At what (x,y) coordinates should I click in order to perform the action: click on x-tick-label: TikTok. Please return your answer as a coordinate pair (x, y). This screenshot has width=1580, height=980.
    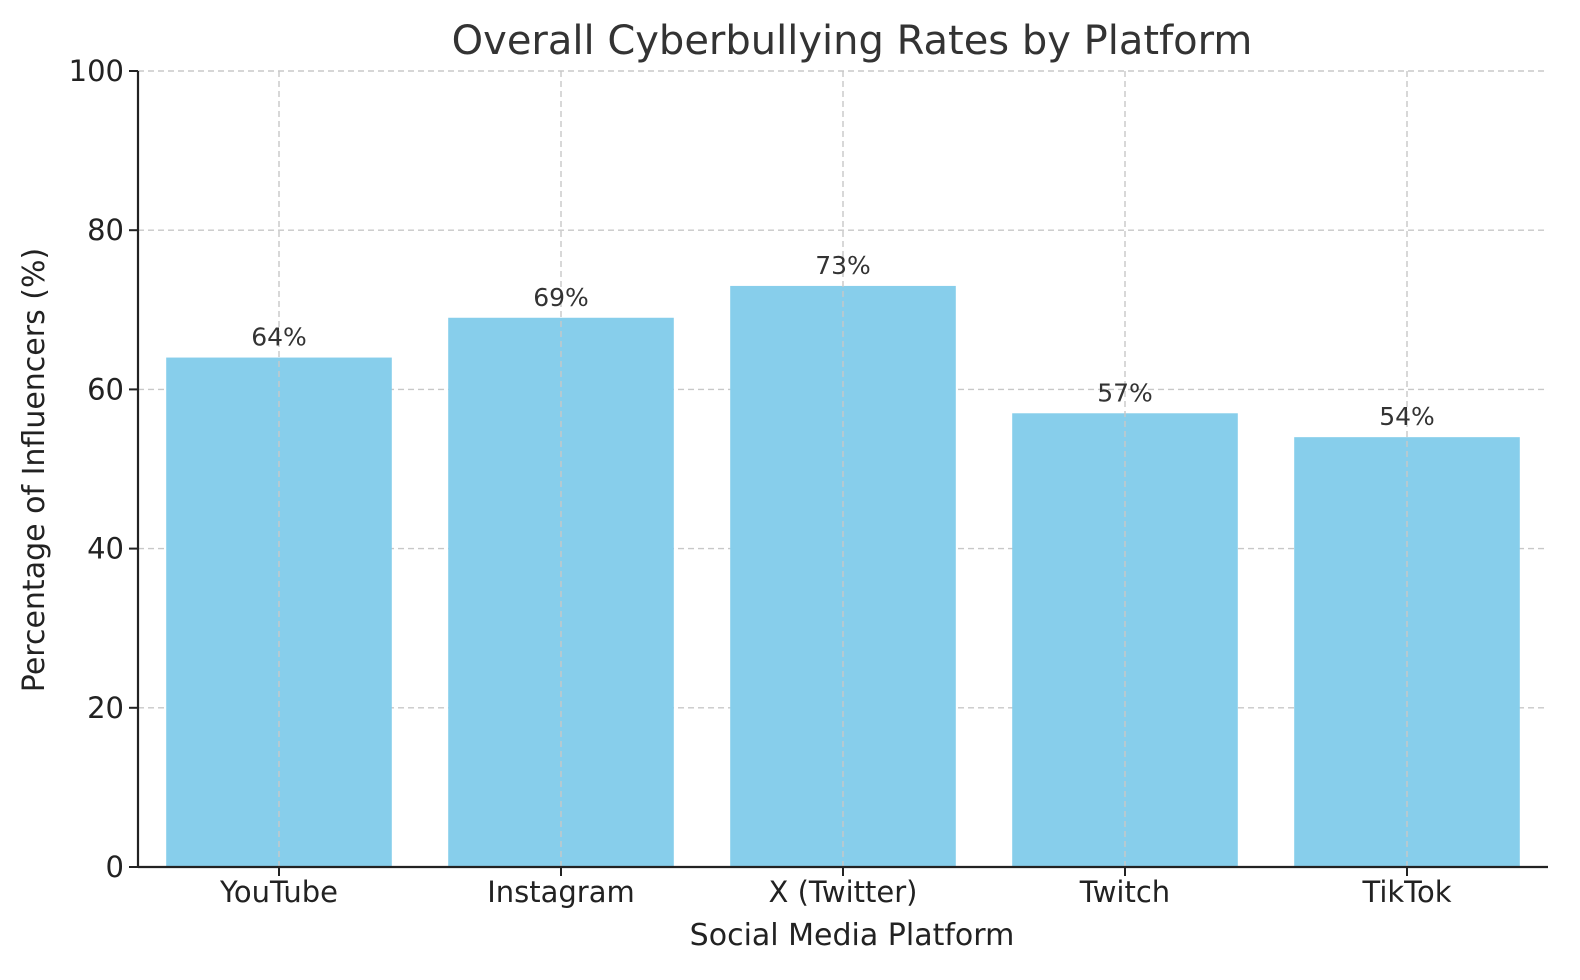
    Looking at the image, I should click on (1407, 892).